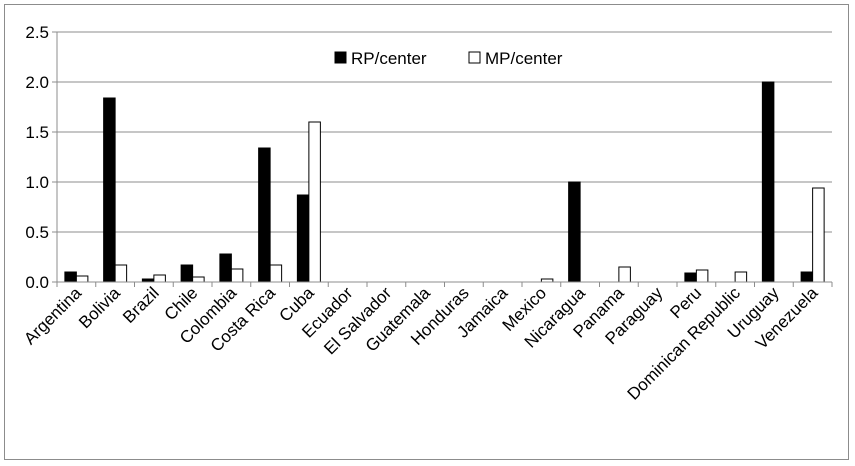 This screenshot has width=855, height=466. I want to click on bar-mp-colombia, so click(237, 275).